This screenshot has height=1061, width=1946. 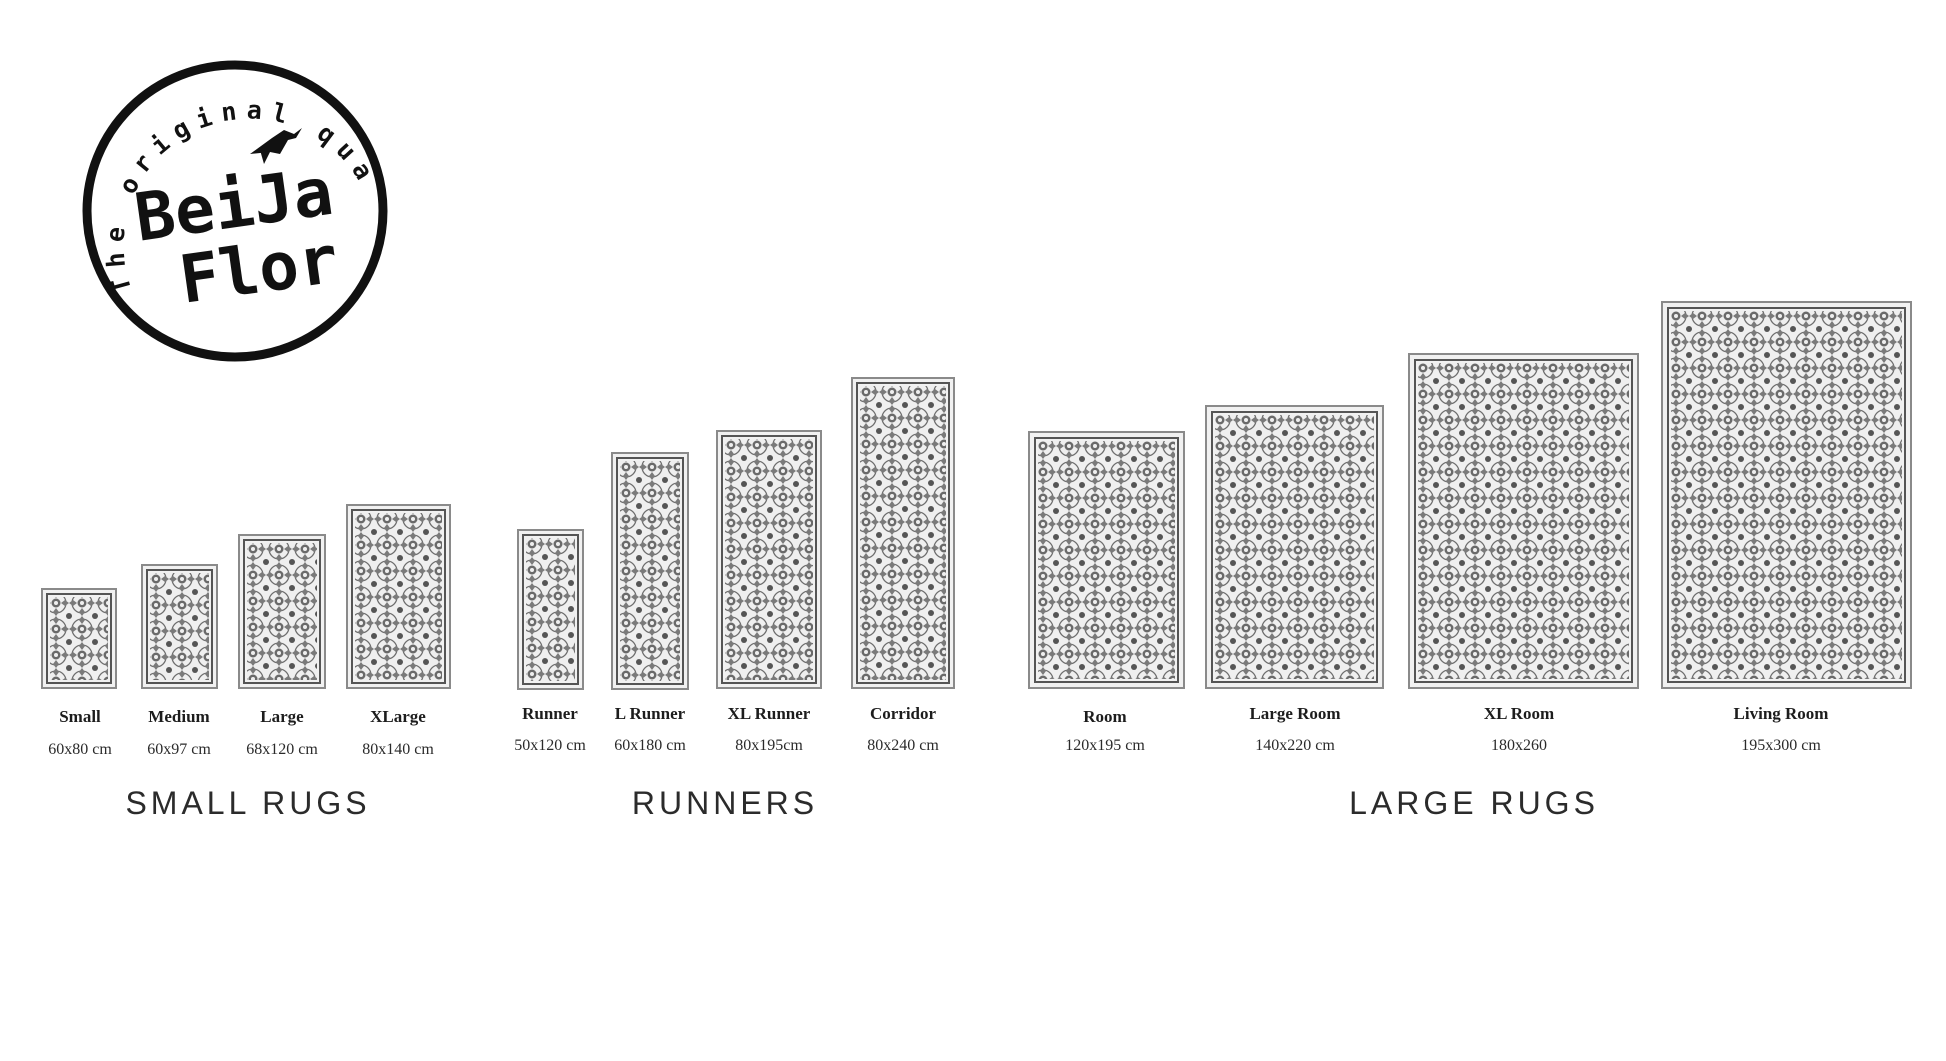 I want to click on beijaflor-logo: The original quality BeiJa Flor, so click(x=229, y=199).